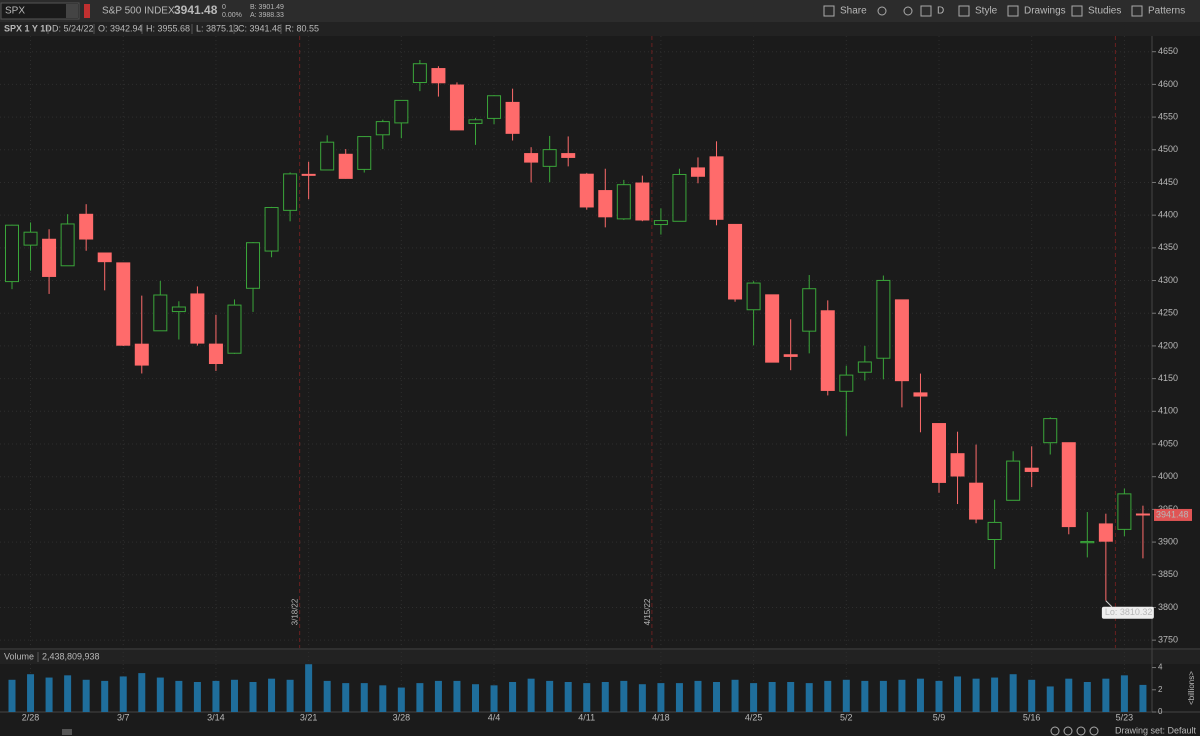 The width and height of the screenshot is (1200, 736). I want to click on x-tick-label: 4/11, so click(586, 717).